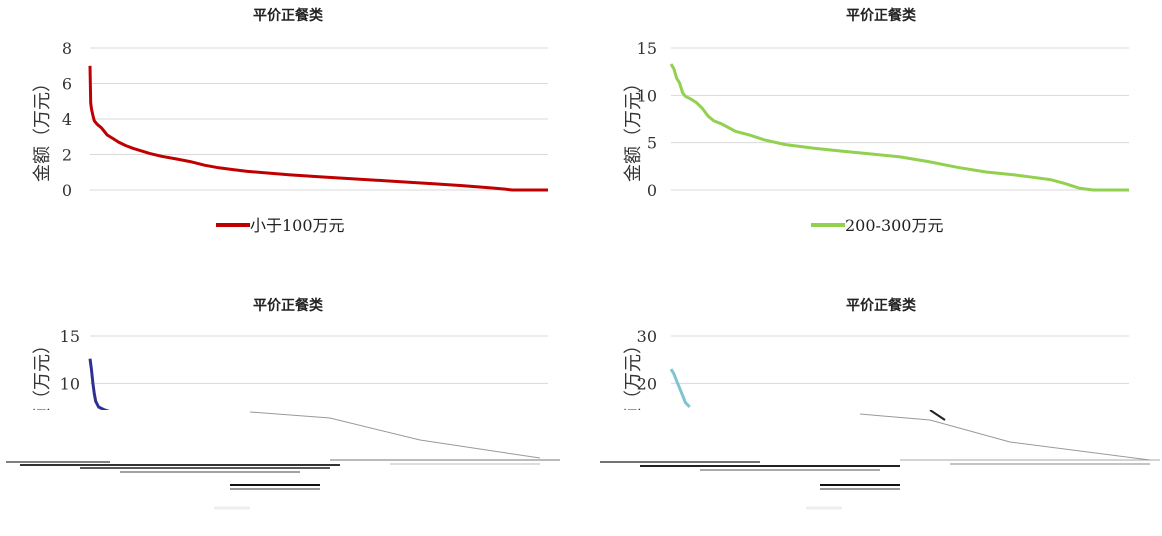 The height and width of the screenshot is (536, 1162). Describe the element at coordinates (67, 84) in the screenshot. I see `y-tick-label: 6` at that location.